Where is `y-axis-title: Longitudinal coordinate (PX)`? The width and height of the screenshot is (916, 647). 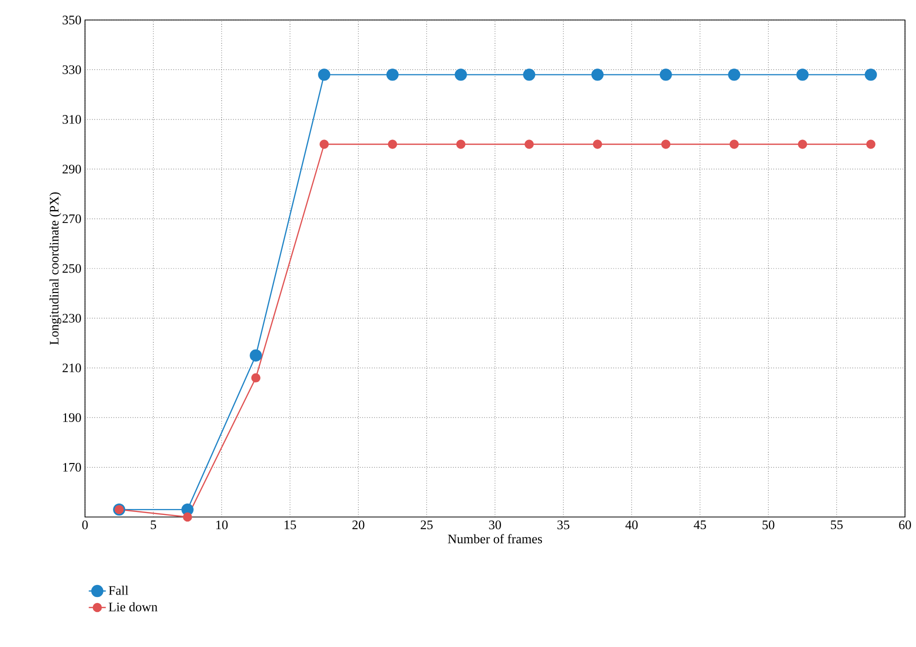 y-axis-title: Longitudinal coordinate (PX) is located at coordinates (55, 268).